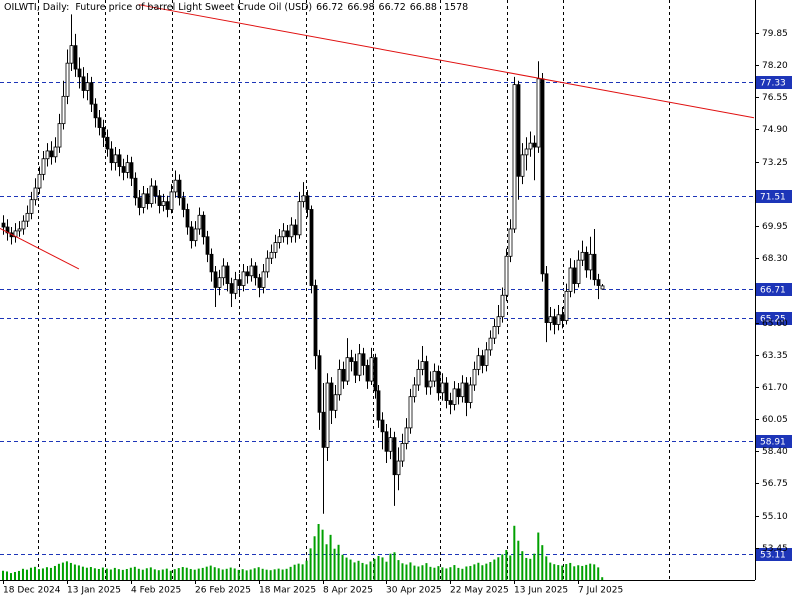  What do you see at coordinates (423, 7) in the screenshot?
I see `current-close: 66.88` at bounding box center [423, 7].